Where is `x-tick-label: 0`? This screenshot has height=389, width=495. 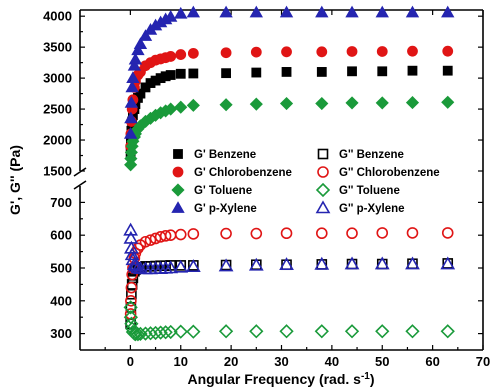 x-tick-label: 0 is located at coordinates (130, 361).